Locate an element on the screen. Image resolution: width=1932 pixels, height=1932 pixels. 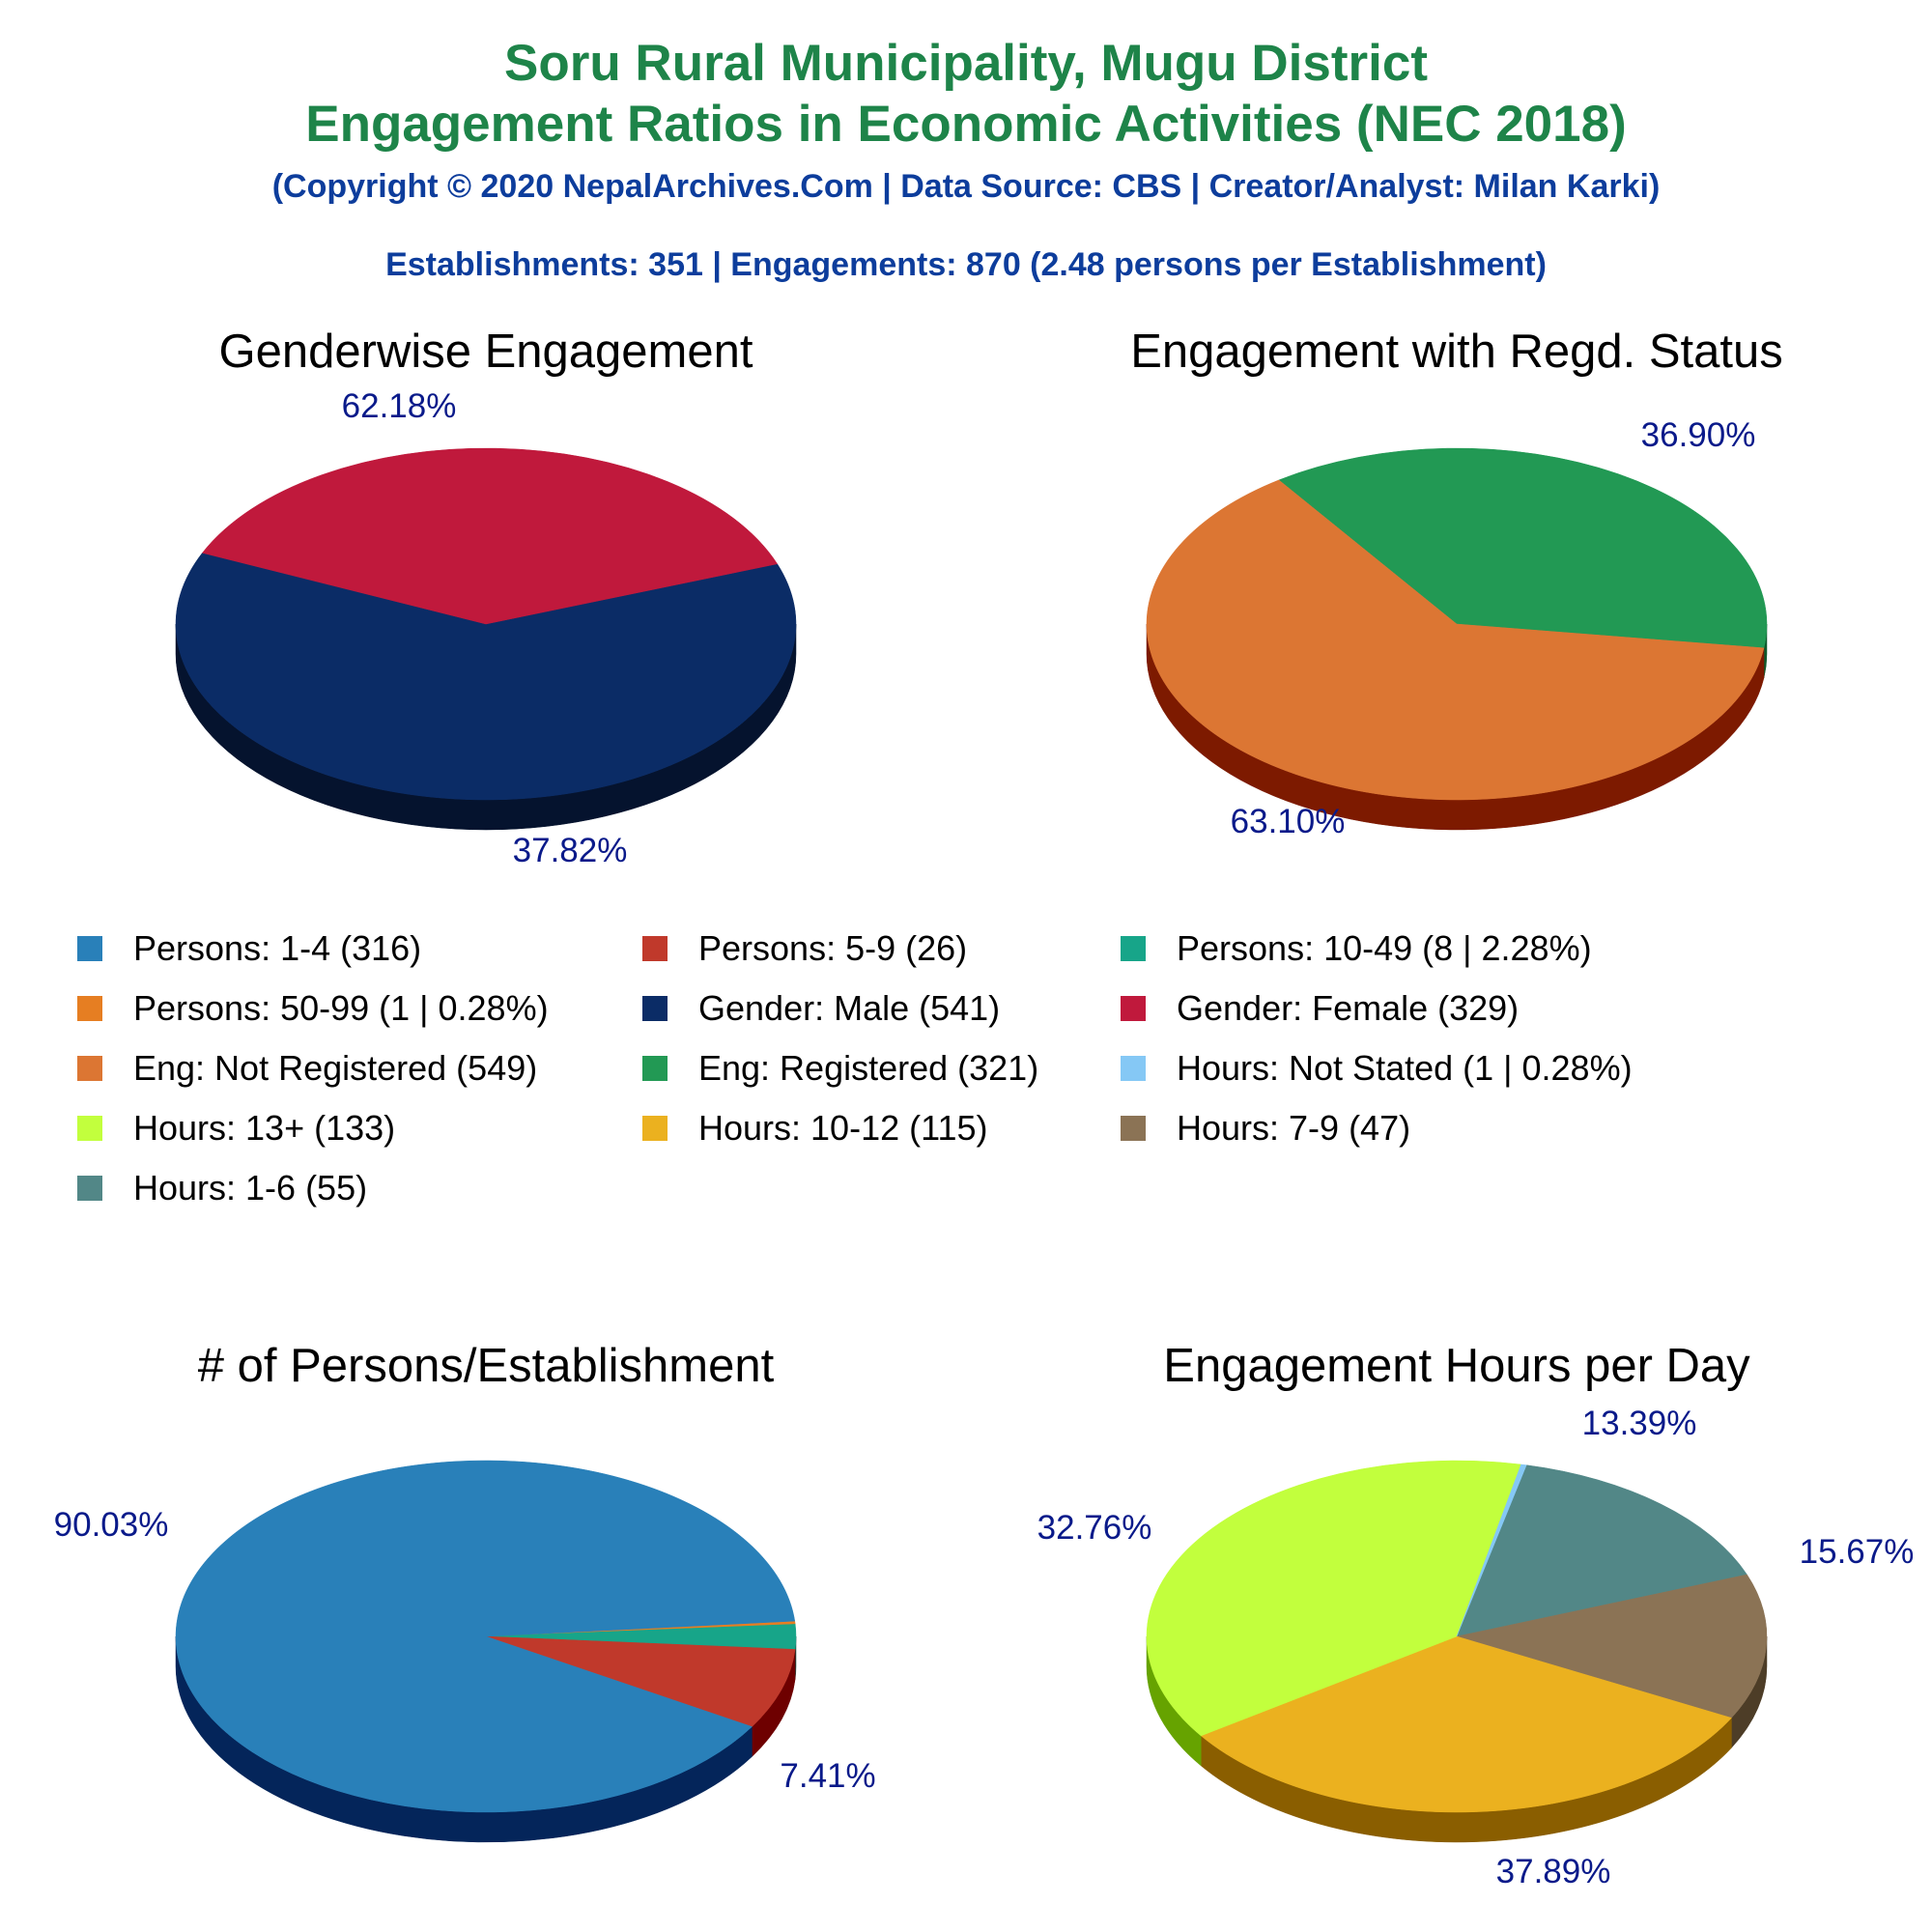
legend-label: Persons: 1-4 (316) is located at coordinates (277, 948).